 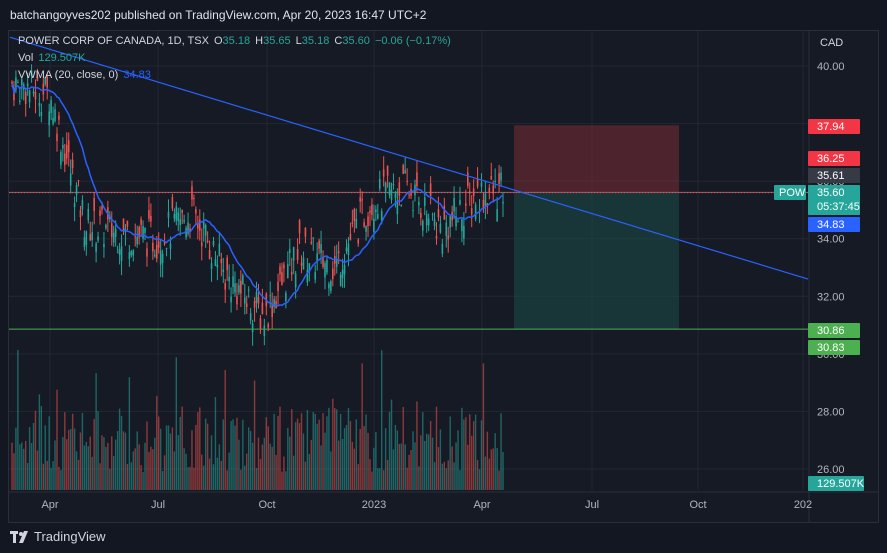 What do you see at coordinates (831, 225) in the screenshot?
I see `price-tag-text: 34.83` at bounding box center [831, 225].